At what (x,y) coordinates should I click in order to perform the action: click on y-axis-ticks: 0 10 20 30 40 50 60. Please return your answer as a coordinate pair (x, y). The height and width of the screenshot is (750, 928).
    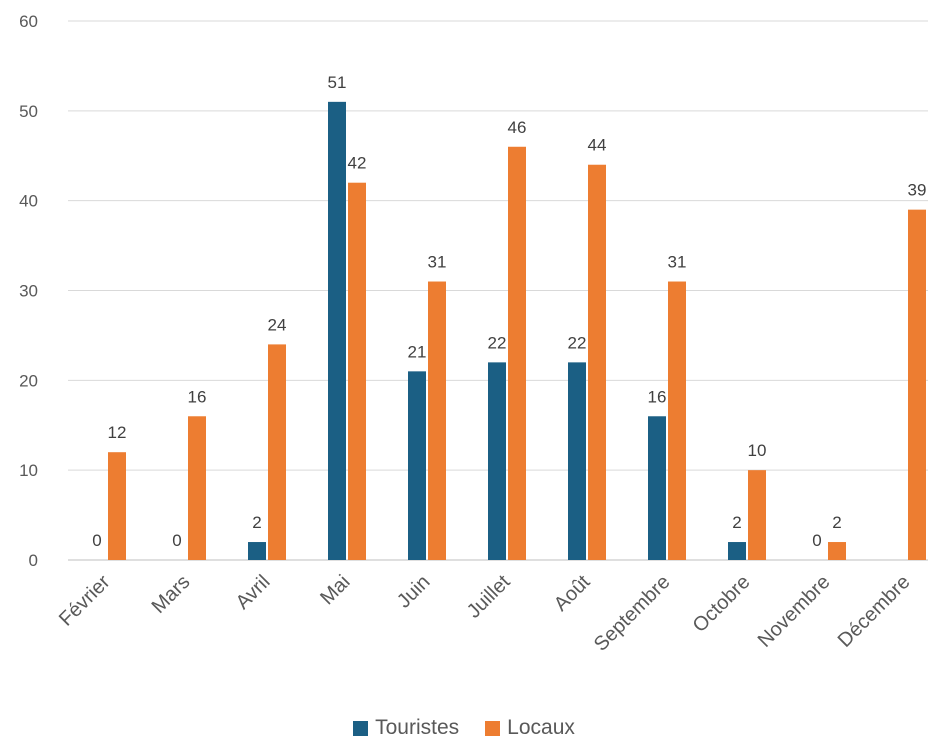
    Looking at the image, I should click on (28, 291).